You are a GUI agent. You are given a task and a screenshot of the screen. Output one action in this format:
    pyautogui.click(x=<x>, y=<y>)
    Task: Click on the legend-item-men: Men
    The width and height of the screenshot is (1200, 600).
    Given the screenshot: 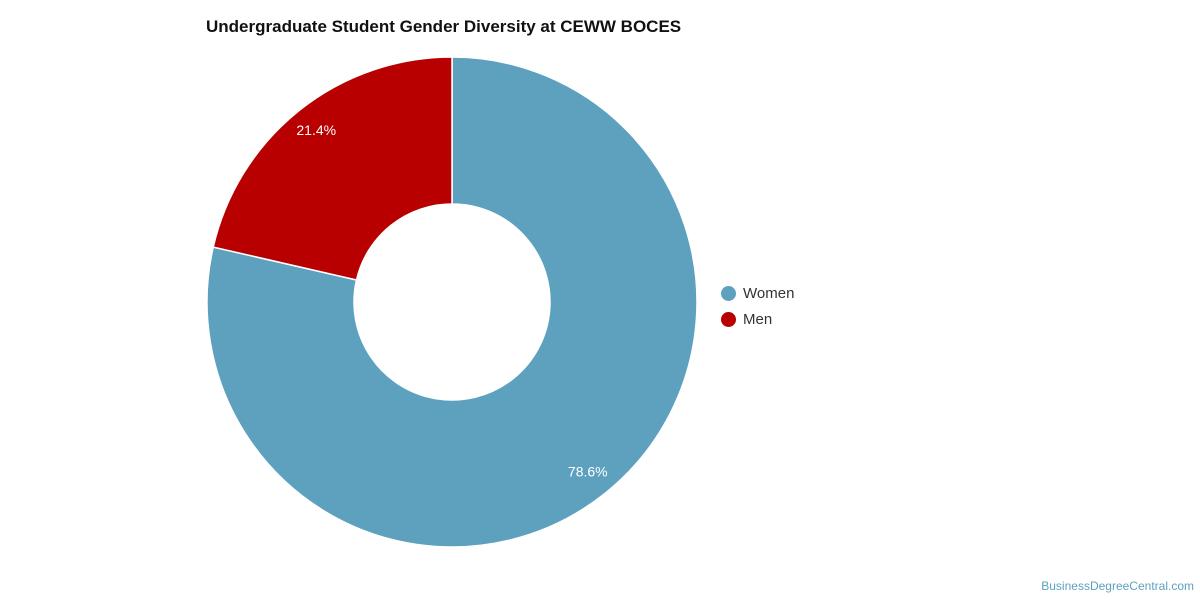 What is the action you would take?
    pyautogui.click(x=757, y=319)
    